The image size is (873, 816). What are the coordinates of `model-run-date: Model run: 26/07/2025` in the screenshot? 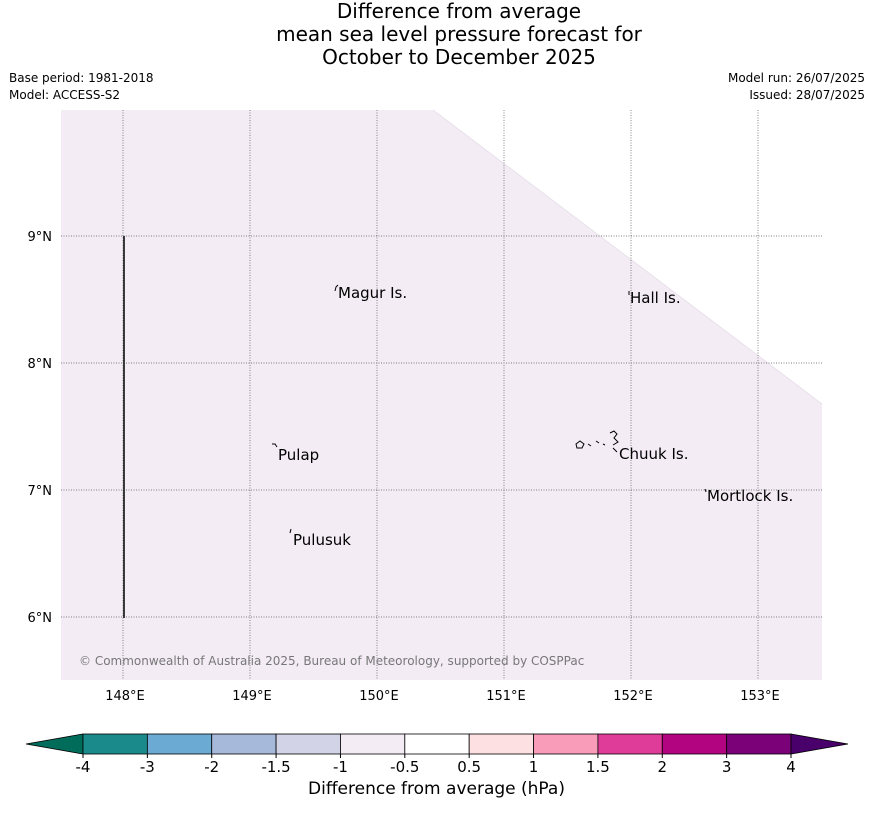 It's located at (796, 78).